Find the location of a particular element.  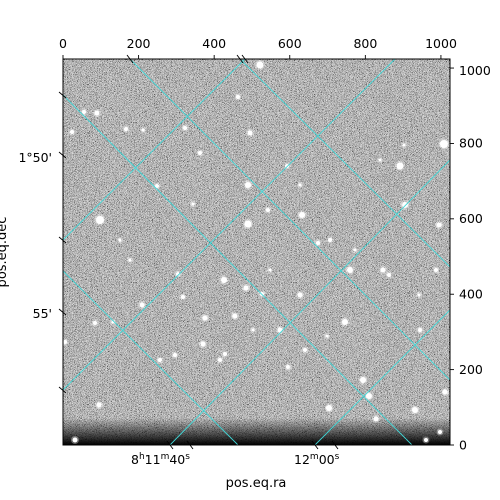

right-tick-label: 1000 is located at coordinates (475, 70).